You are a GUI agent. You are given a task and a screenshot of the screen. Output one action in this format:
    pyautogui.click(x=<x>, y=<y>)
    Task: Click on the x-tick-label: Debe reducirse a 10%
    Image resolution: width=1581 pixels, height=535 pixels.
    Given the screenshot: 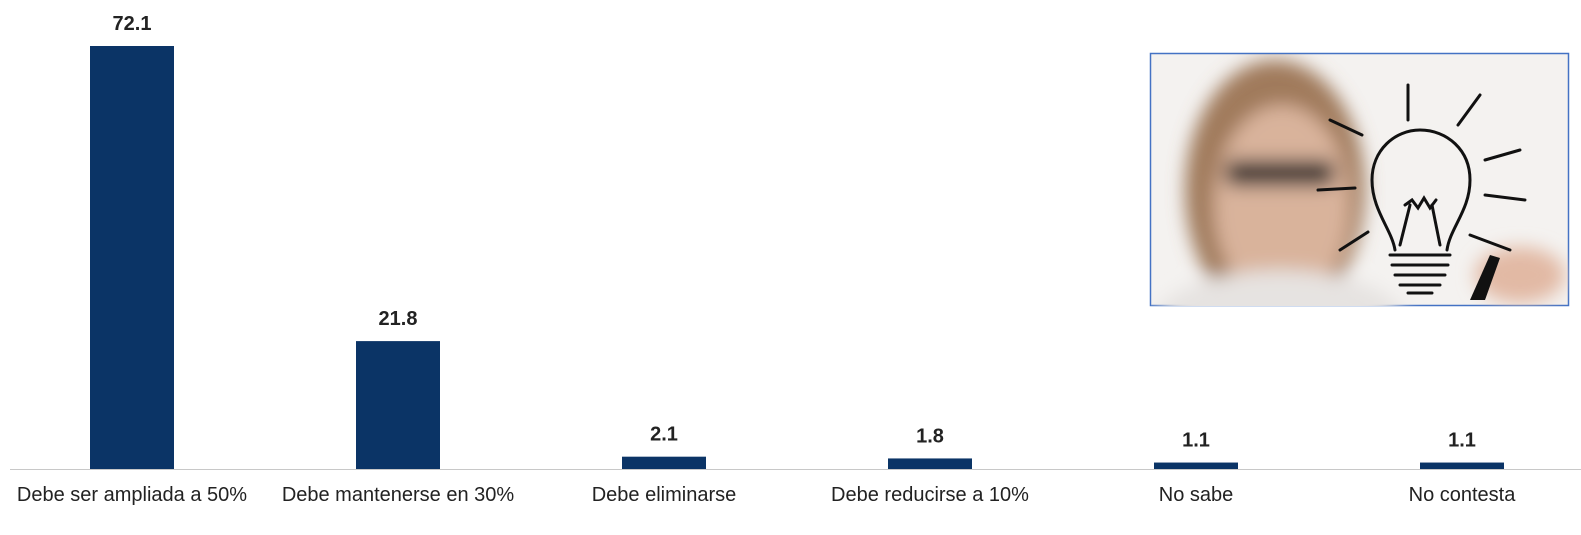 What is the action you would take?
    pyautogui.click(x=930, y=495)
    